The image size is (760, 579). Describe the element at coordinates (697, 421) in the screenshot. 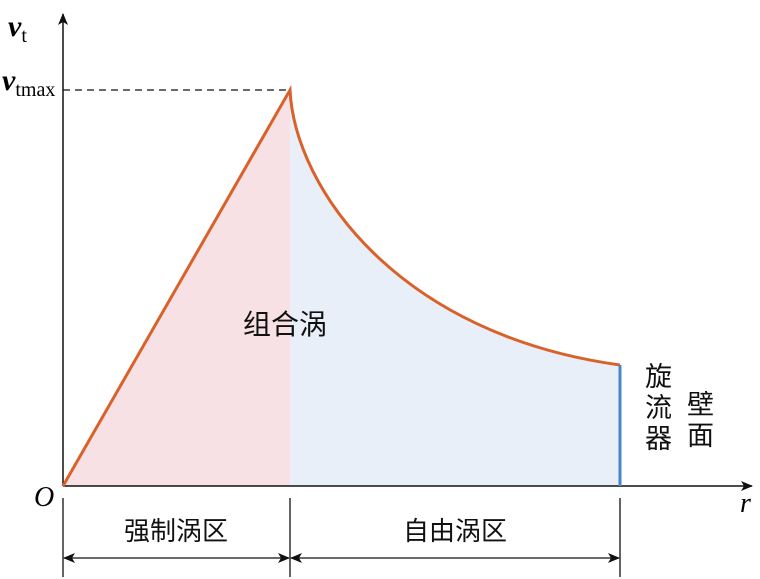

I see `wall-label: 壁面` at that location.